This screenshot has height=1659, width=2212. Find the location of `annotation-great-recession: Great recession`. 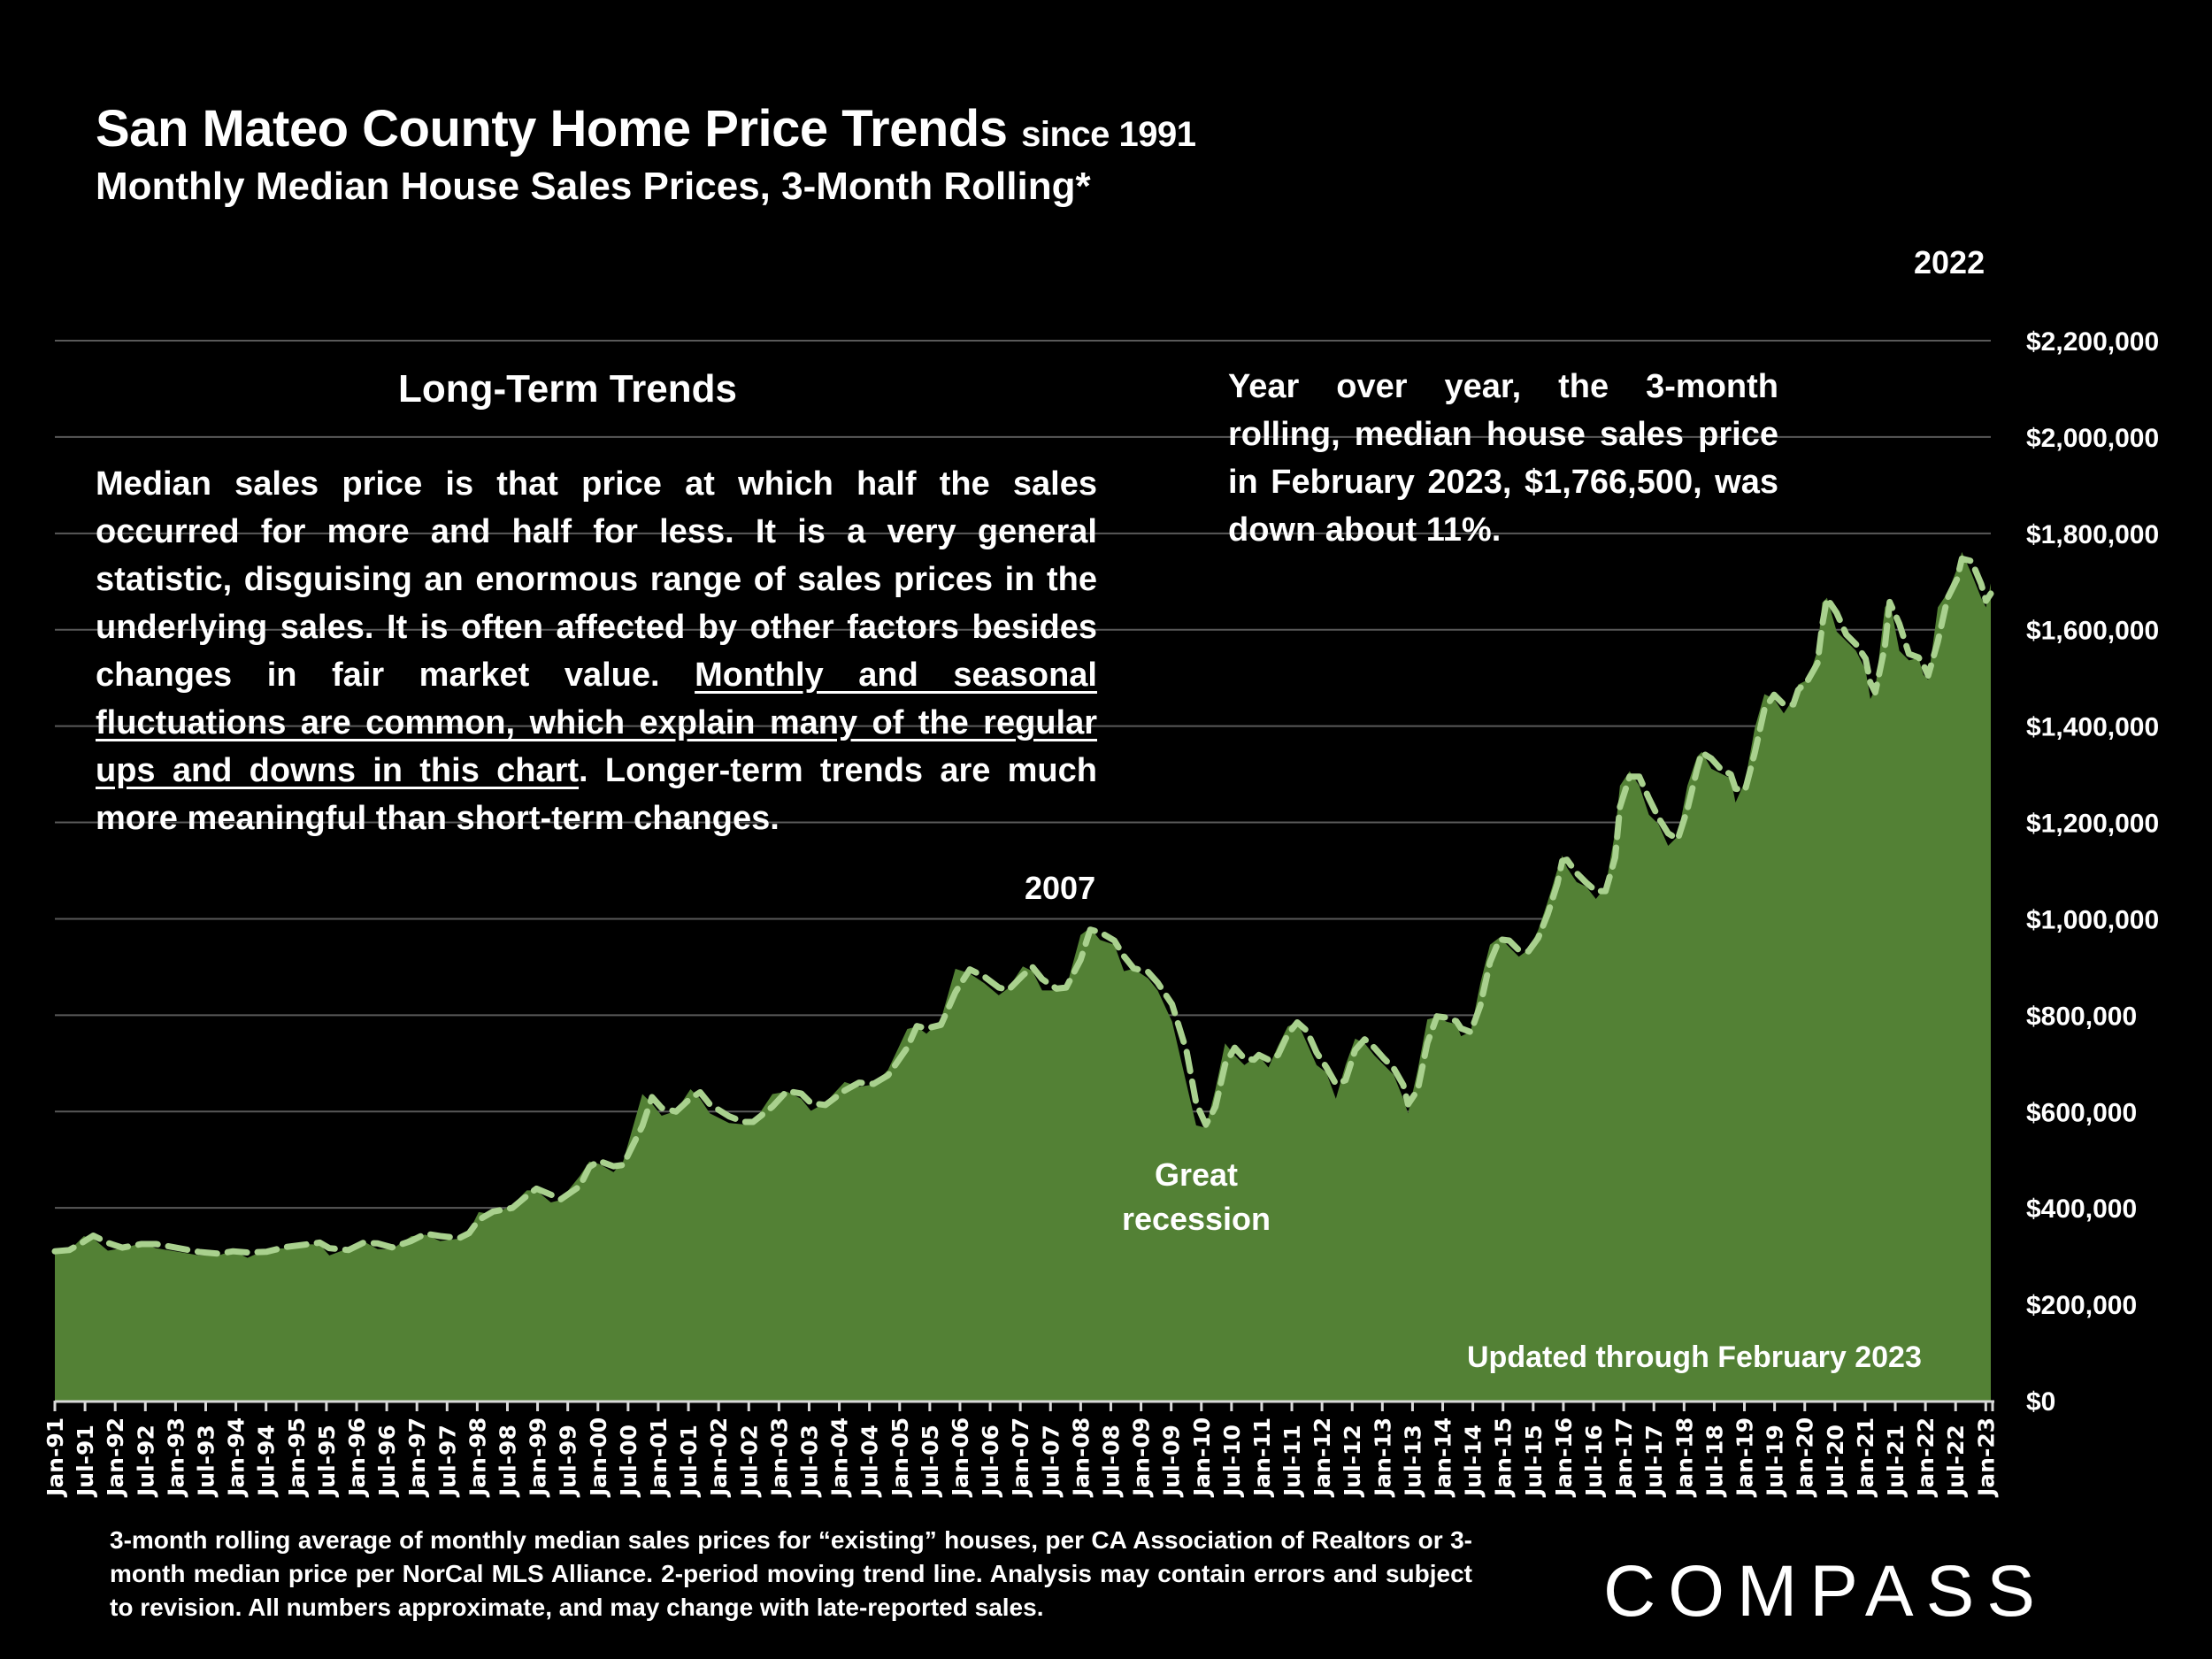

annotation-great-recession: Great recession is located at coordinates (1196, 1197).